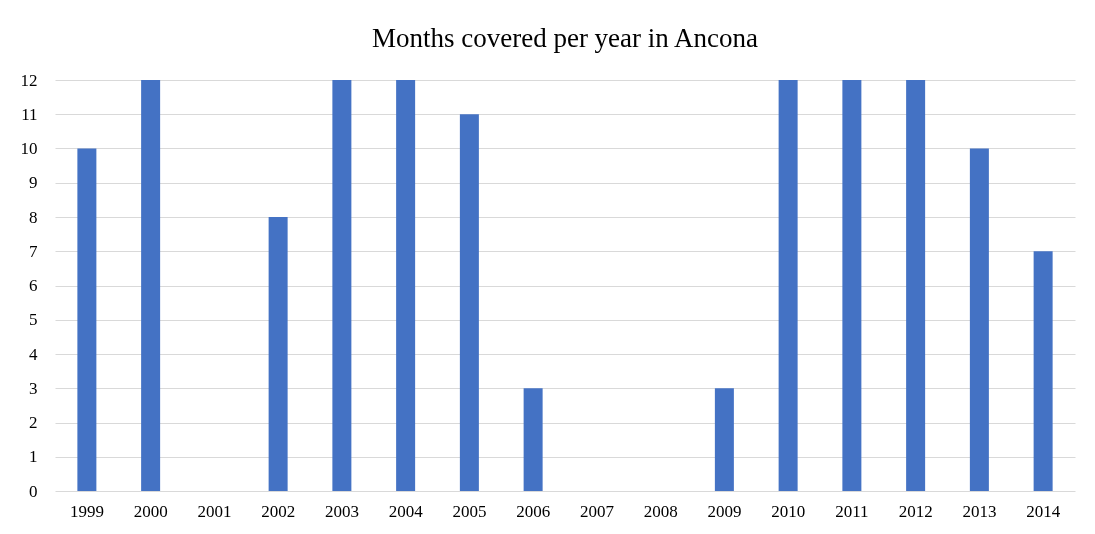 The width and height of the screenshot is (1095, 534). Describe the element at coordinates (915, 511) in the screenshot. I see `x-tick-label: 2012` at that location.